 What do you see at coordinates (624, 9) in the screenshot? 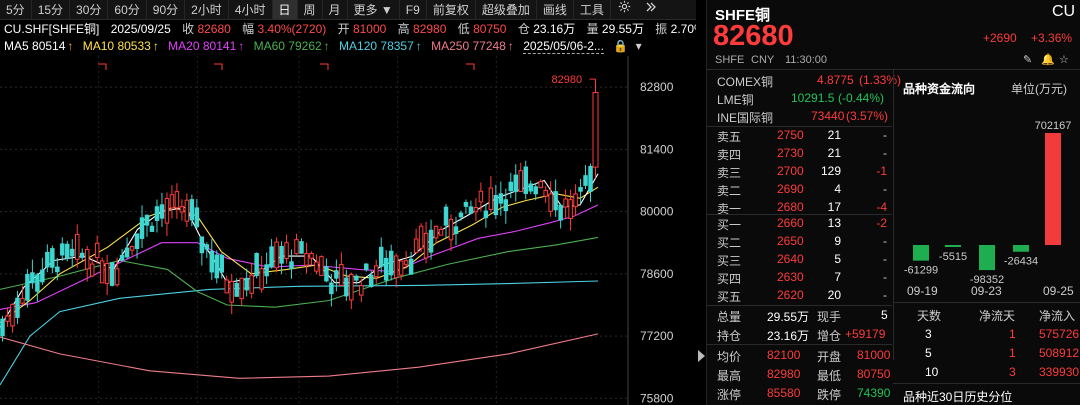
I see `gear-icon` at bounding box center [624, 9].